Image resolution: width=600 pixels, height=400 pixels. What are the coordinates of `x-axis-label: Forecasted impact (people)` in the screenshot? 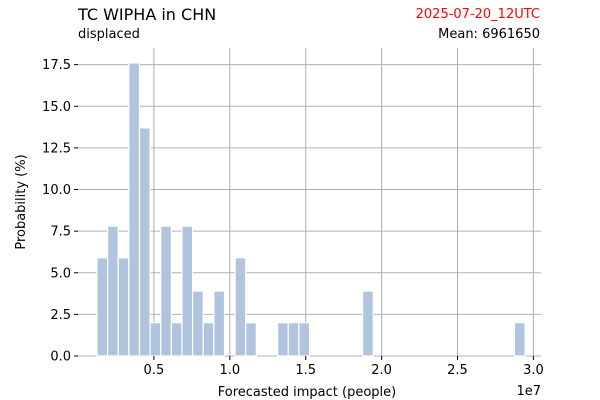 It's located at (307, 392).